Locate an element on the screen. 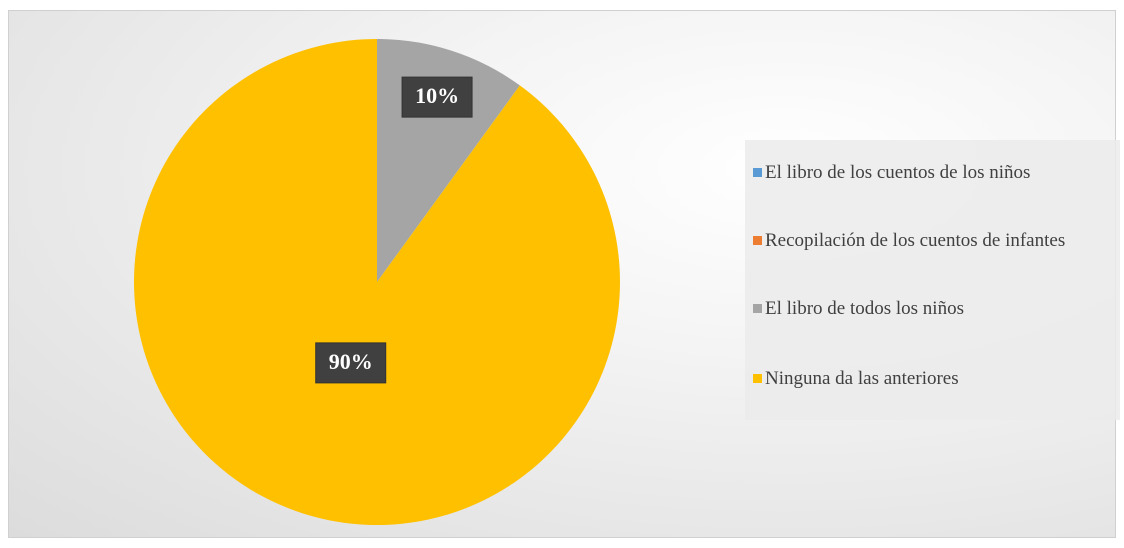  legend-label: El libro de todos los niños is located at coordinates (864, 308).